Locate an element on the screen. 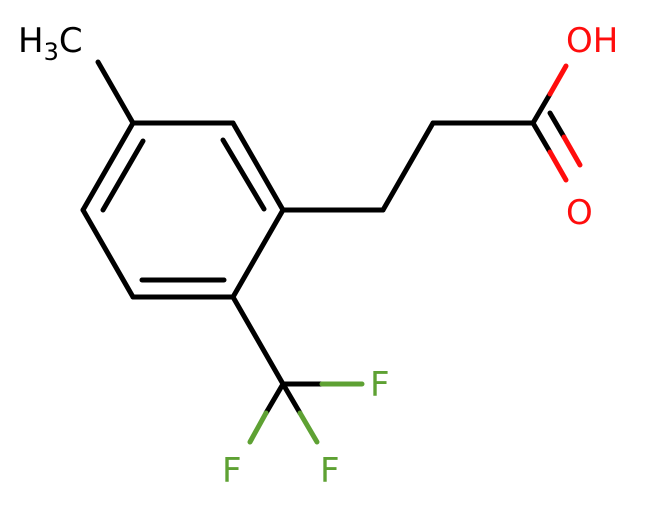  fluorine-label-2: F is located at coordinates (232, 471).